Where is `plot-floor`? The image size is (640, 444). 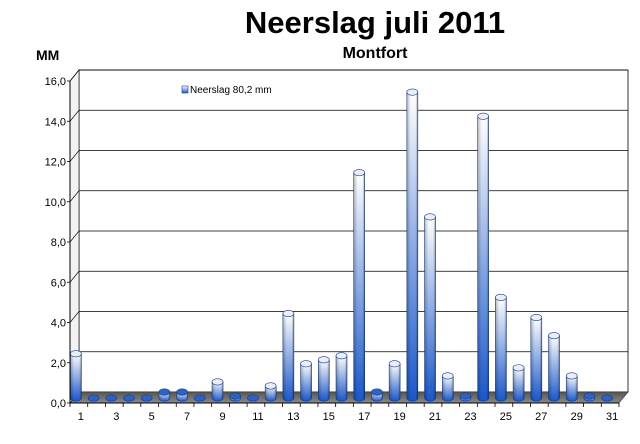
plot-floor is located at coordinates (349, 397).